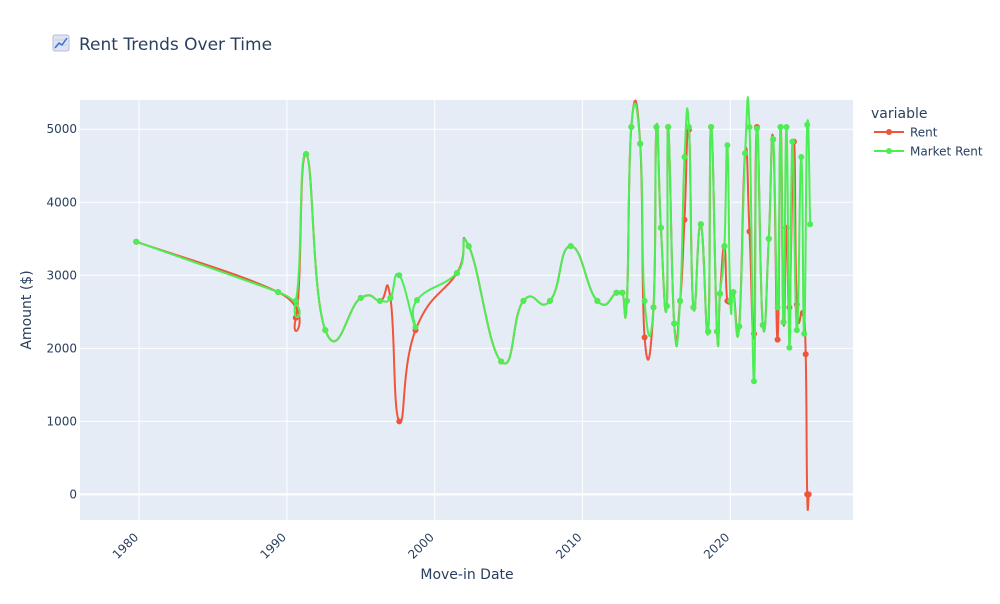  I want to click on x-axis-title: Move-in Date, so click(466, 575).